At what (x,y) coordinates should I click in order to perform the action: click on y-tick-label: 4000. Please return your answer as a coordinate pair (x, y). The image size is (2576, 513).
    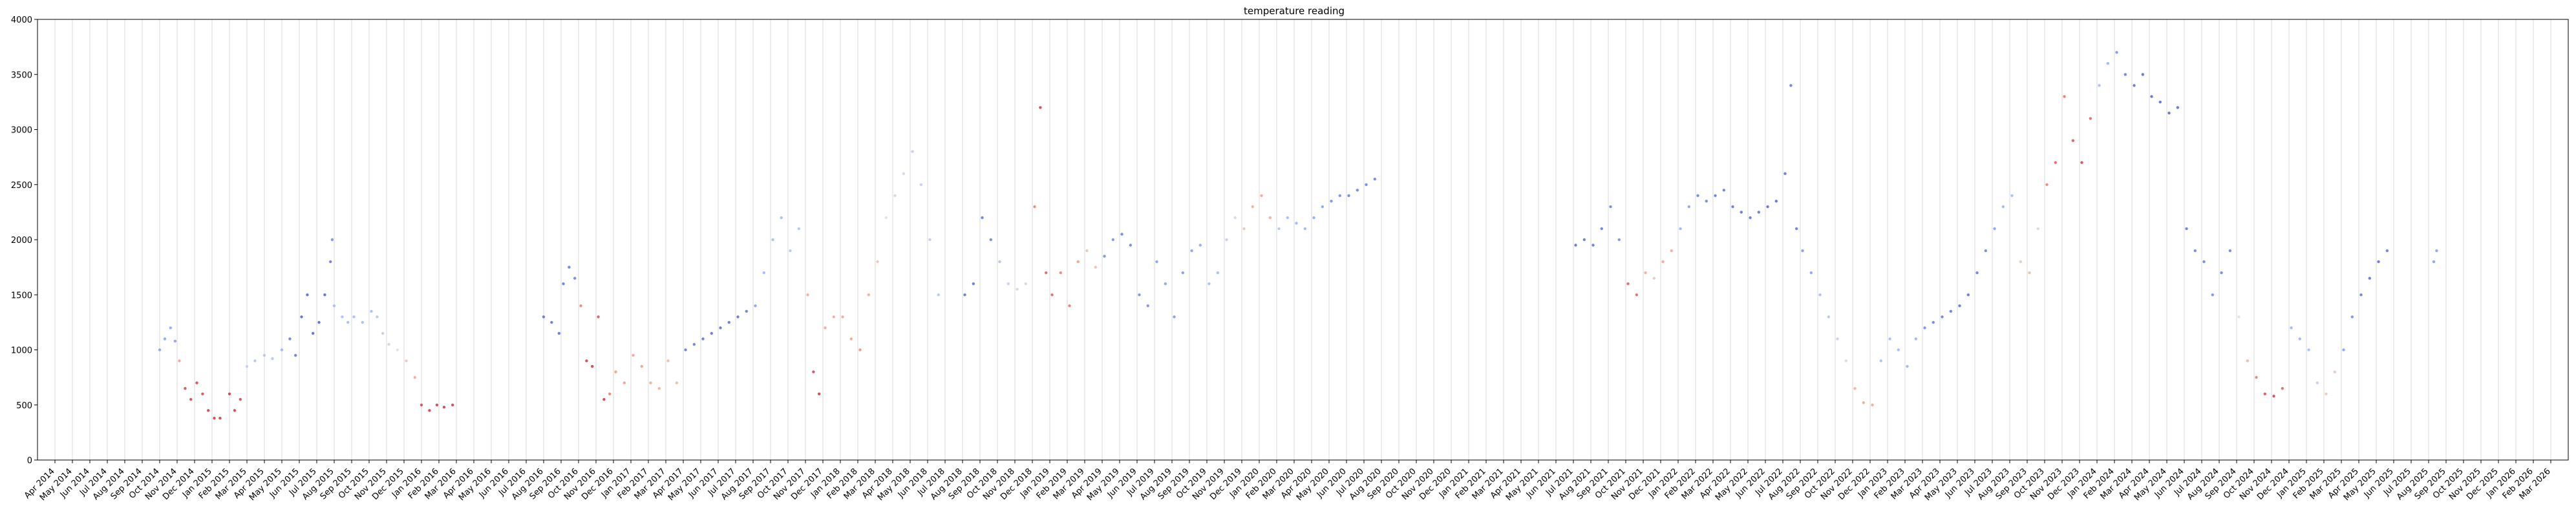
    Looking at the image, I should click on (21, 20).